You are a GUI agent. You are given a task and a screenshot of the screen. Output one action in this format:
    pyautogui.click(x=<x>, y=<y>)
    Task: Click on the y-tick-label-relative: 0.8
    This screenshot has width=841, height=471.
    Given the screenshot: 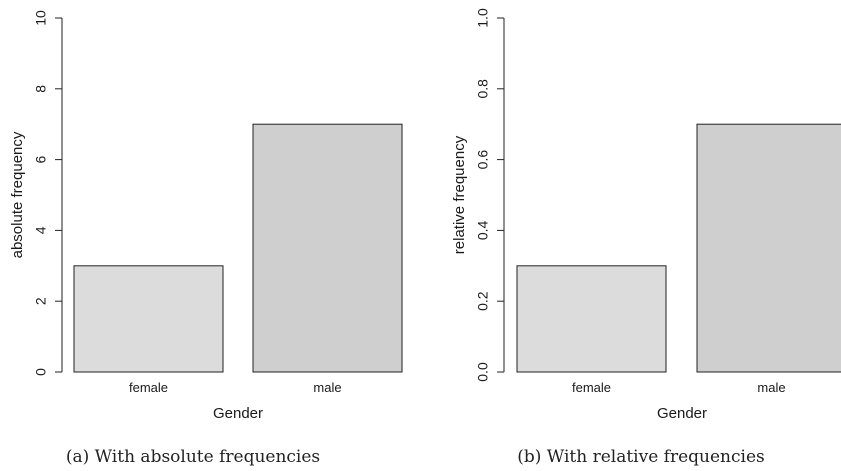 What is the action you would take?
    pyautogui.click(x=483, y=89)
    